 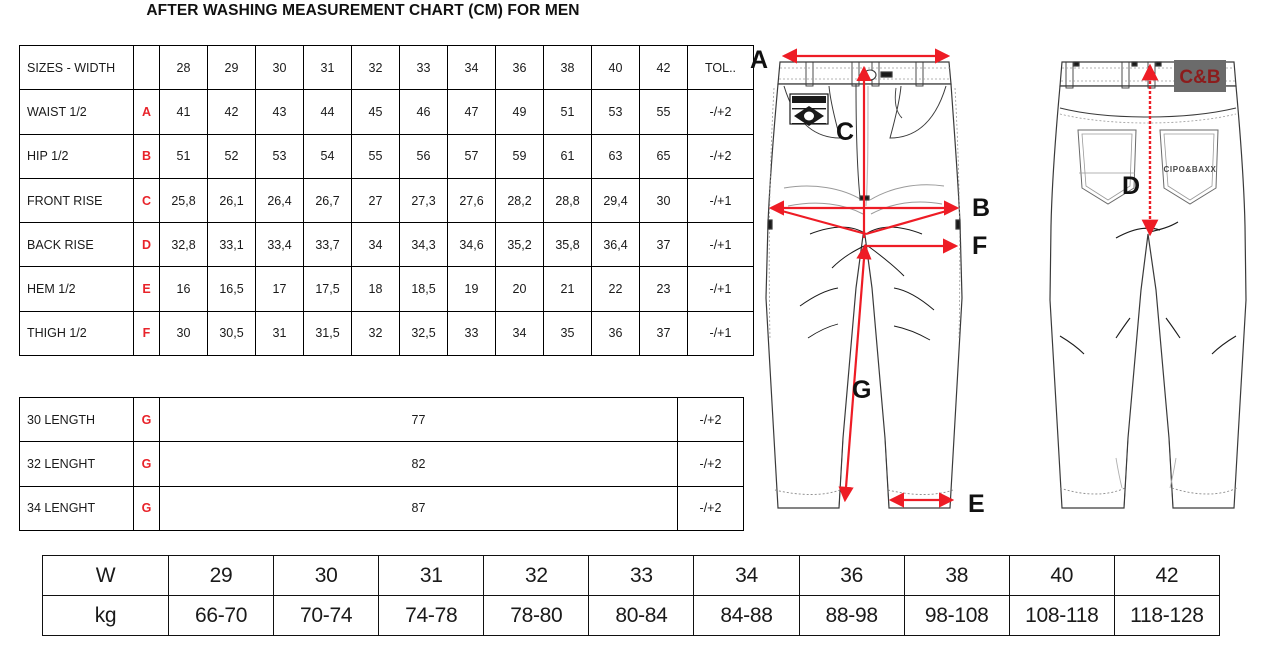 I want to click on measure-cell: 33, so click(x=471, y=333).